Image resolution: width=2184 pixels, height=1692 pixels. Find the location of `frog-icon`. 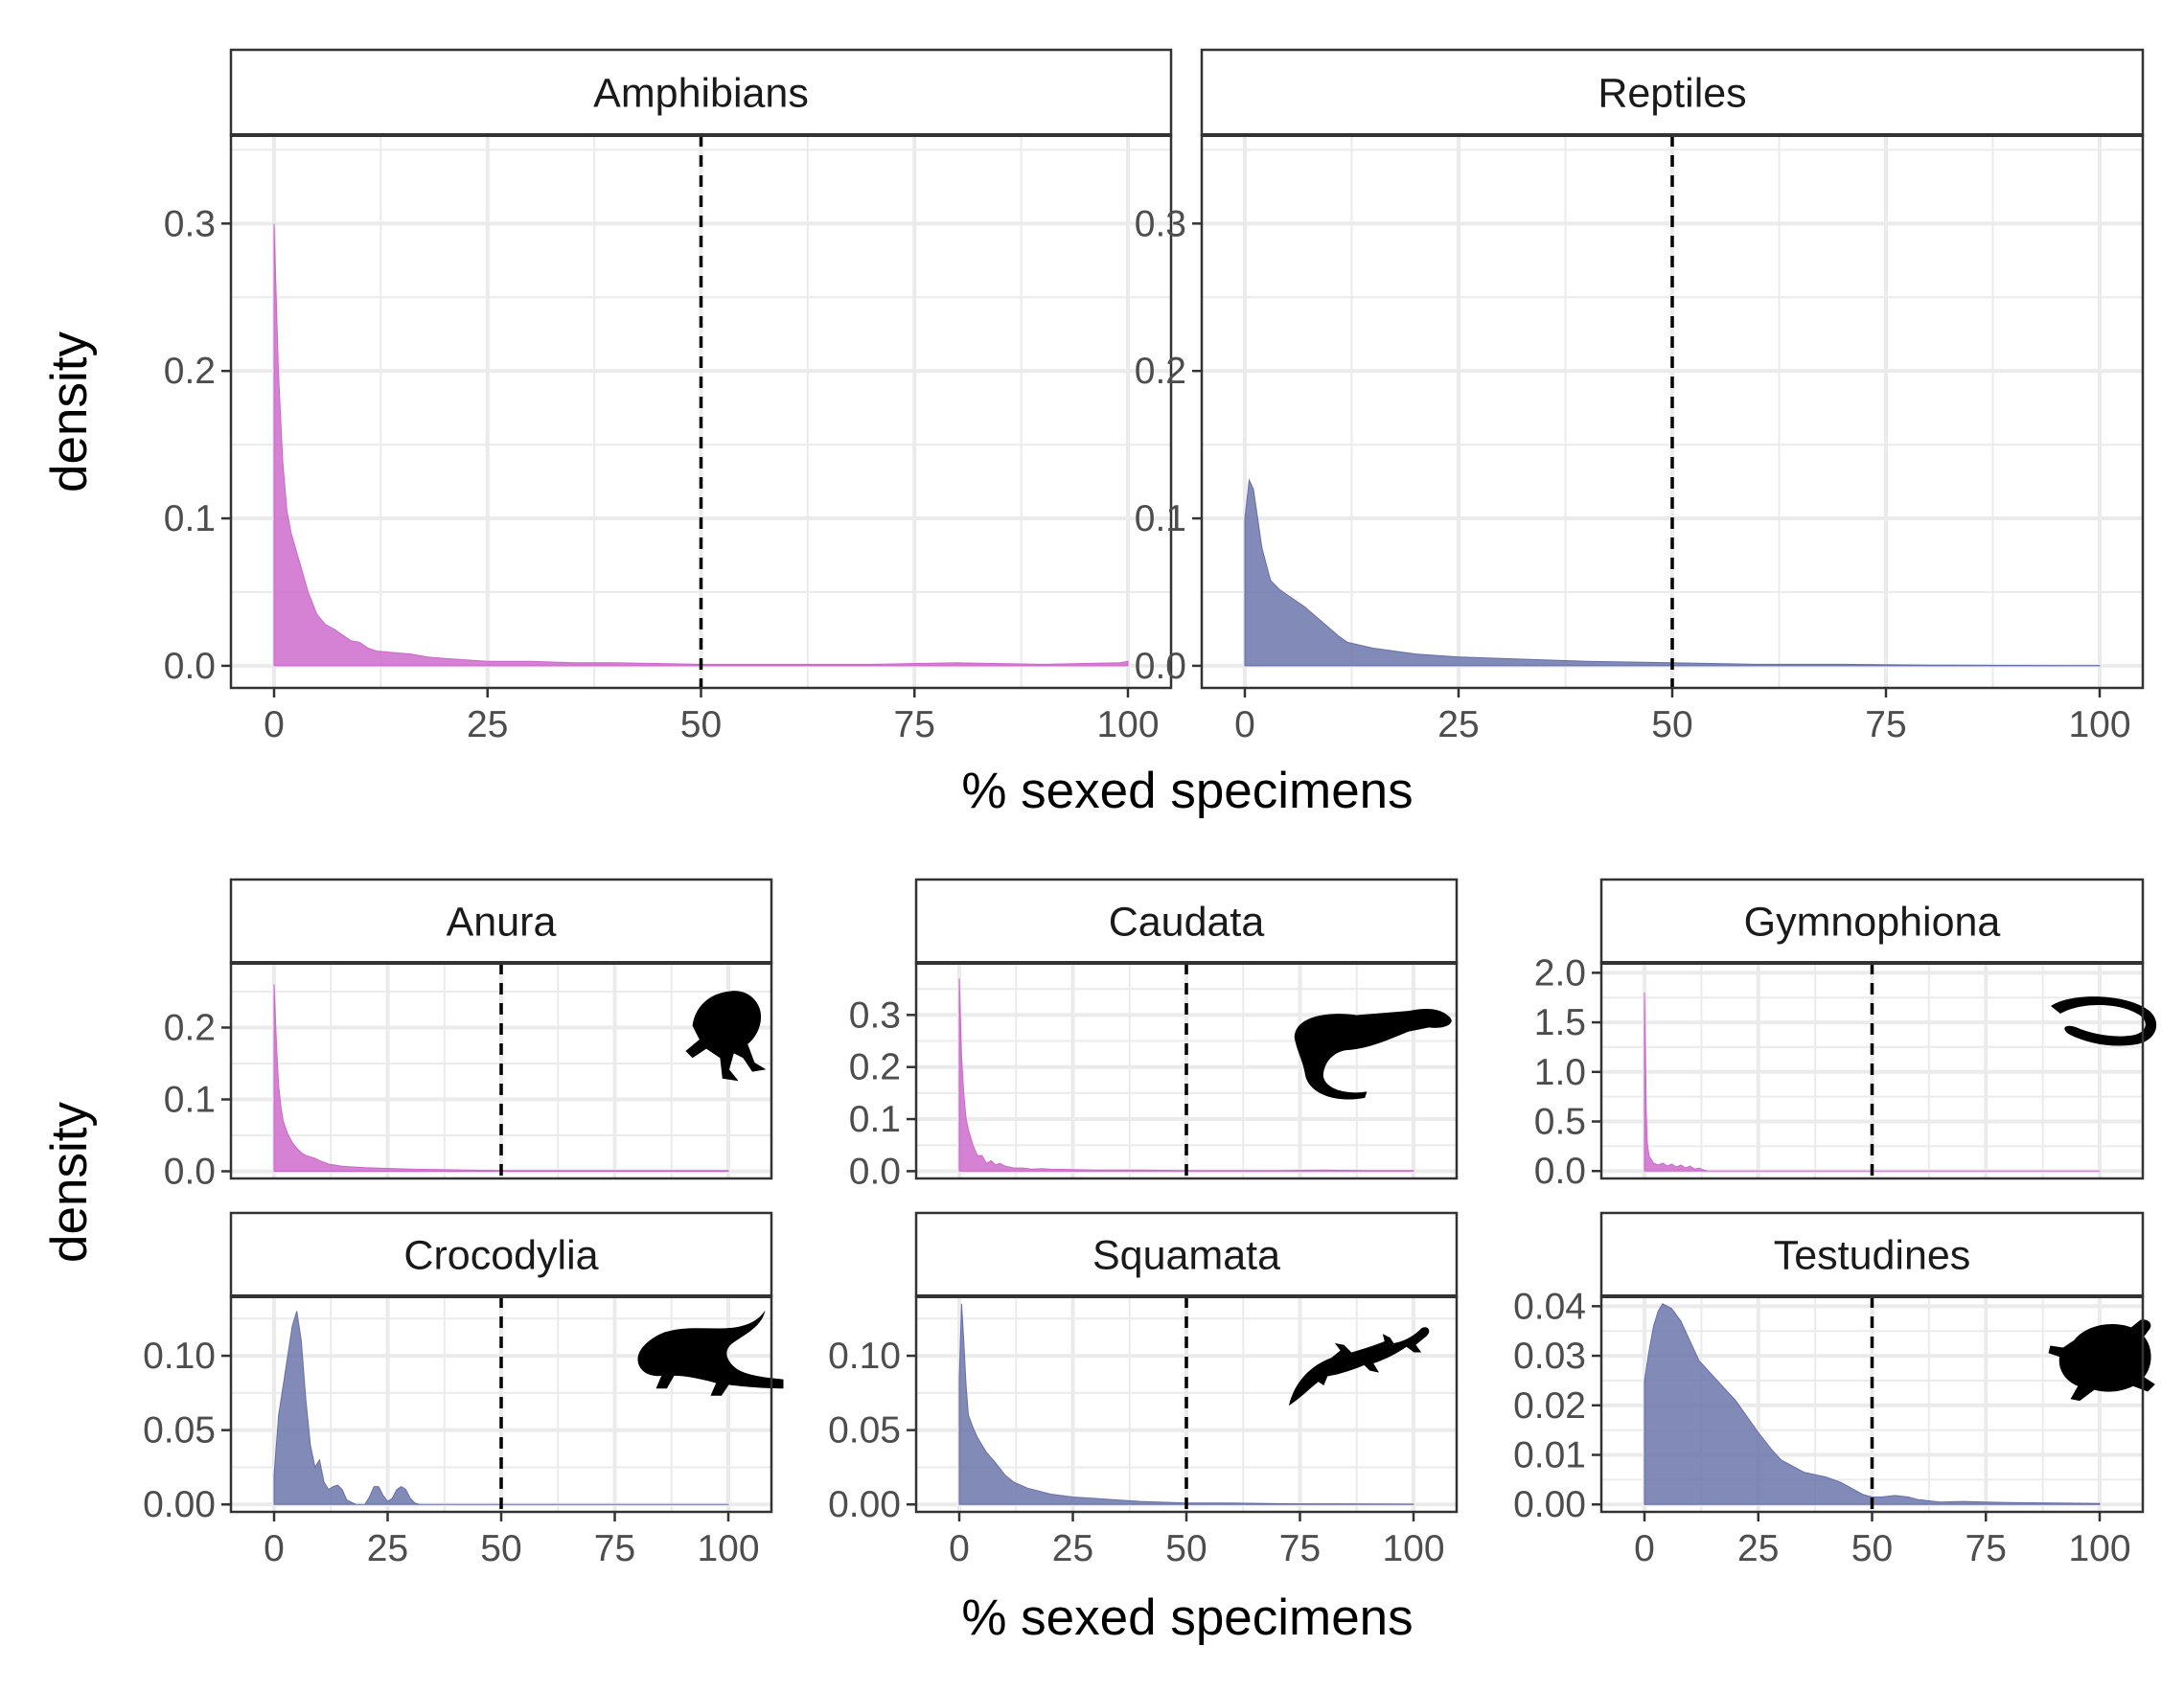

frog-icon is located at coordinates (726, 1036).